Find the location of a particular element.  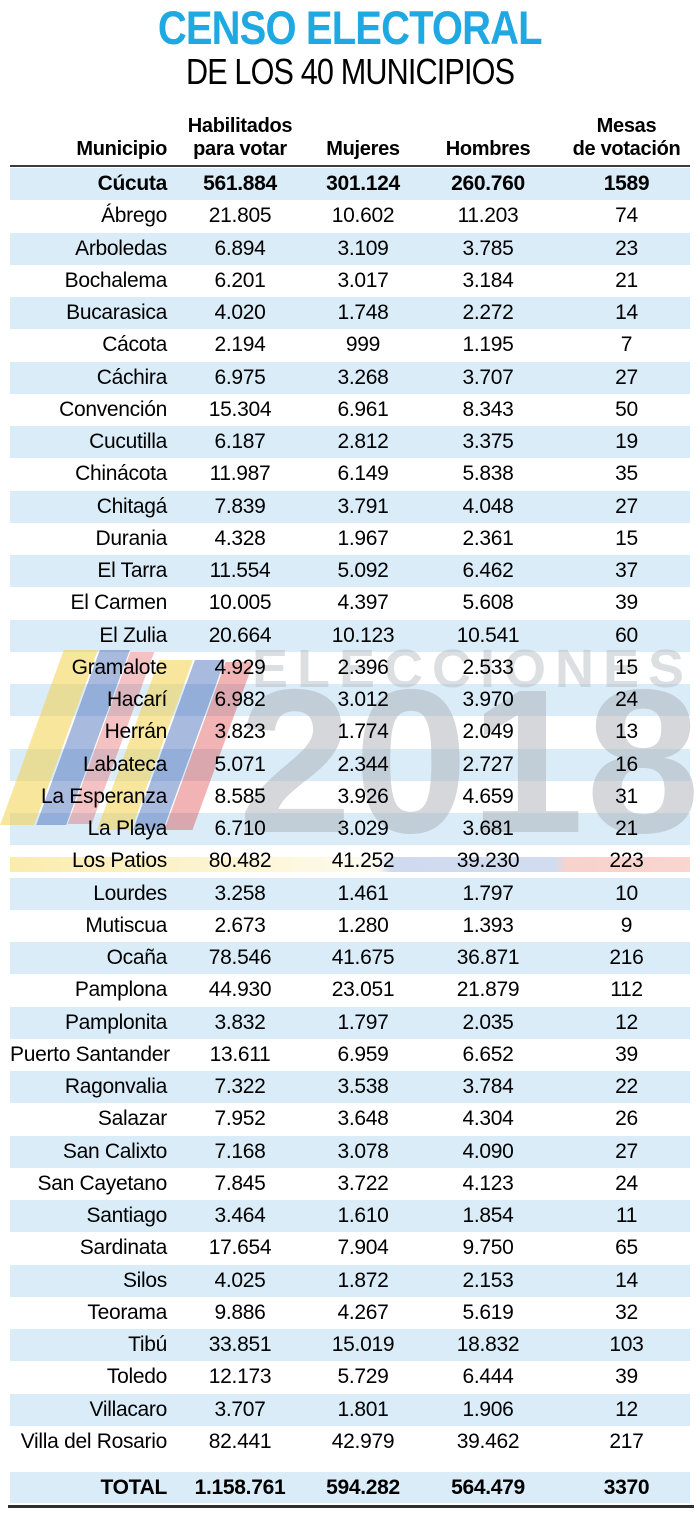

value-cell: 12 is located at coordinates (626, 1409).